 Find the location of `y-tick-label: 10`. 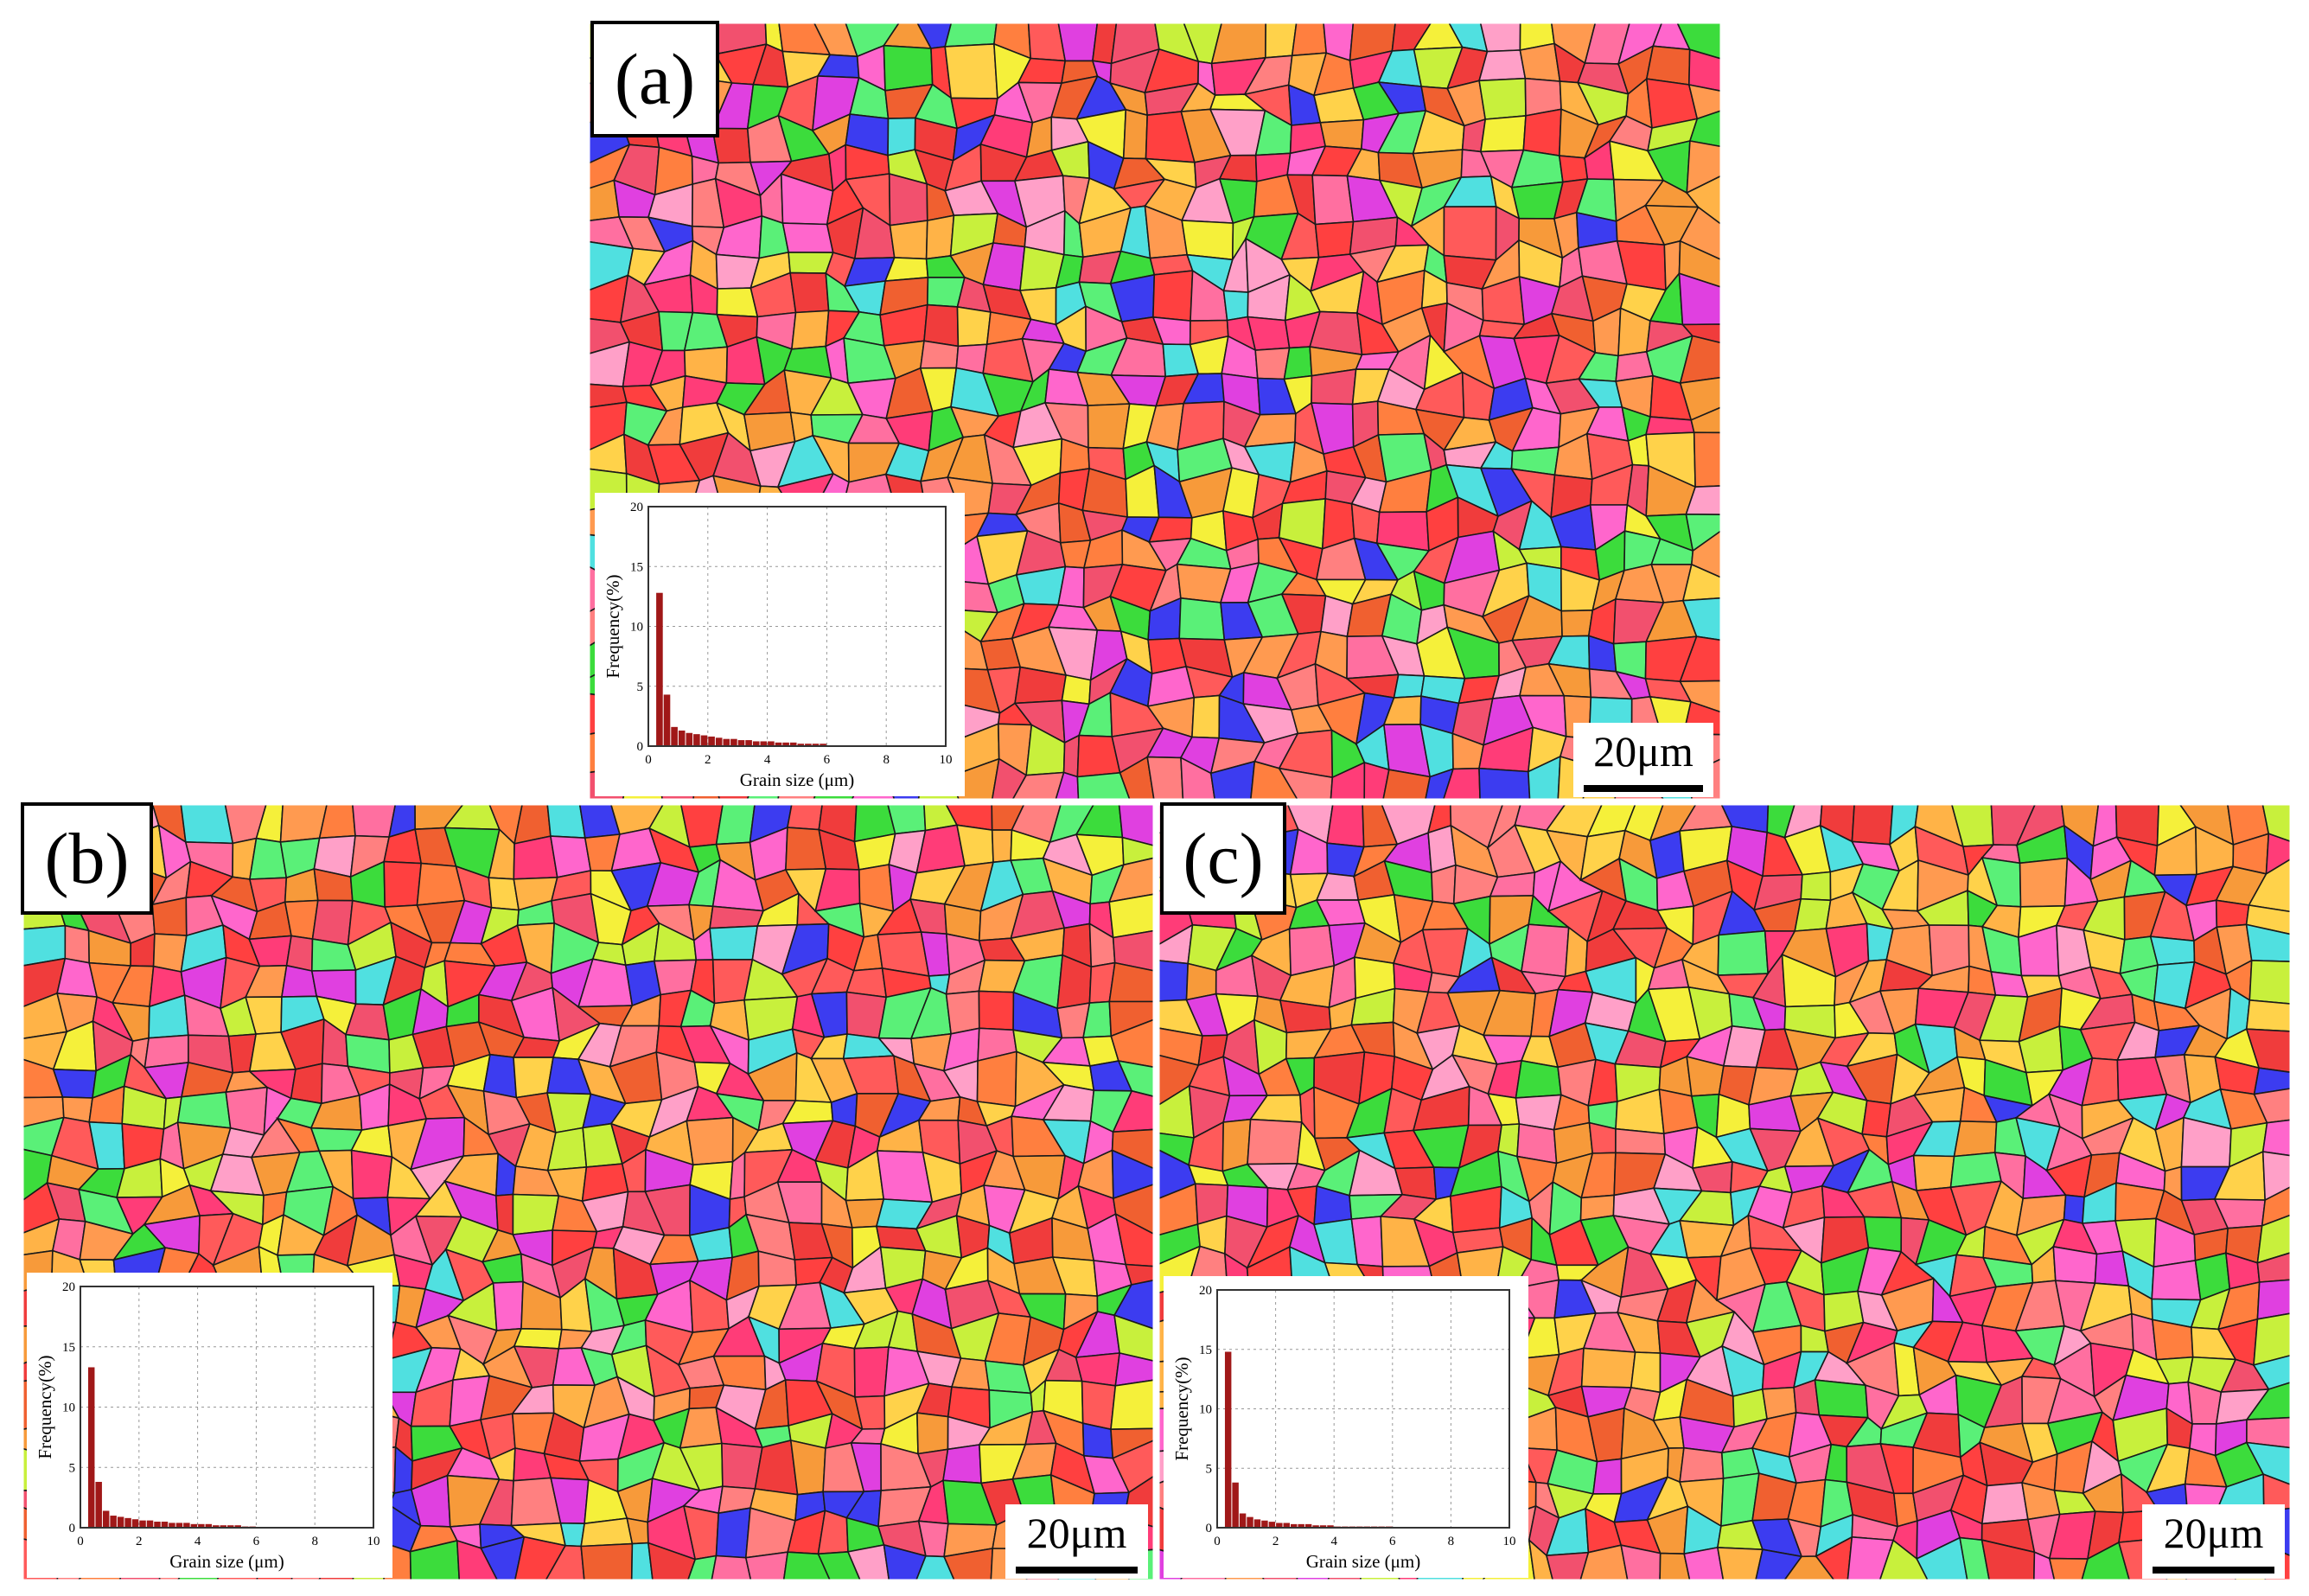

y-tick-label: 10 is located at coordinates (1205, 1410).